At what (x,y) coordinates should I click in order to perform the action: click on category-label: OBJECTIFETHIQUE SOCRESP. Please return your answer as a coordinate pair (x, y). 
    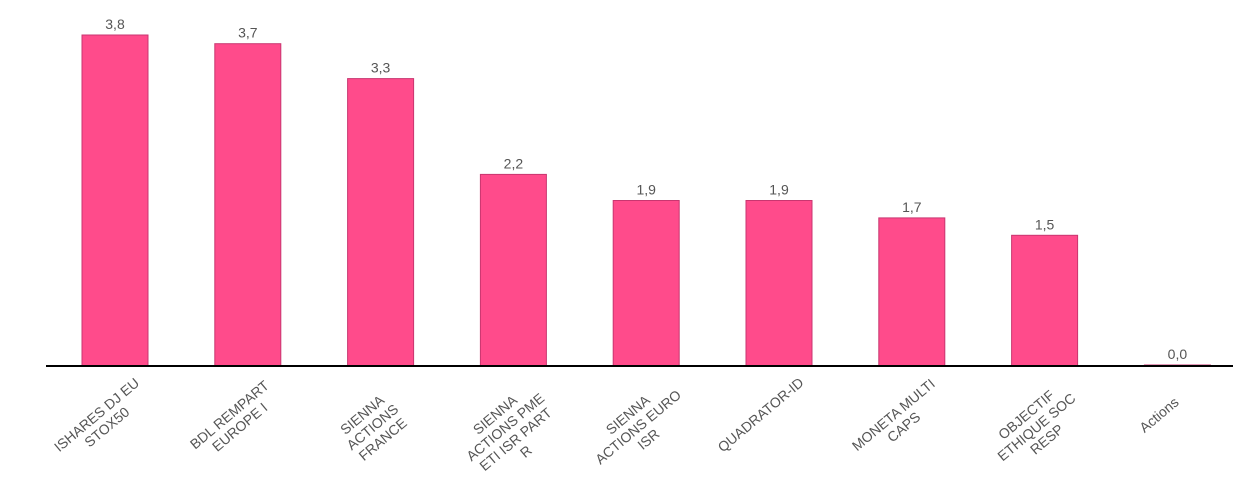
    Looking at the image, I should click on (1036, 427).